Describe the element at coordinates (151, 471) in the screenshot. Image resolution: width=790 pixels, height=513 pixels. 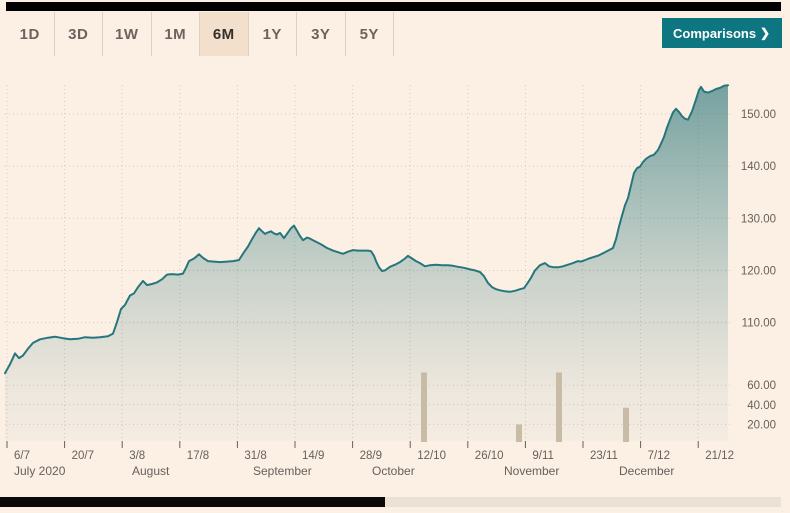
I see `svg-text: August` at that location.